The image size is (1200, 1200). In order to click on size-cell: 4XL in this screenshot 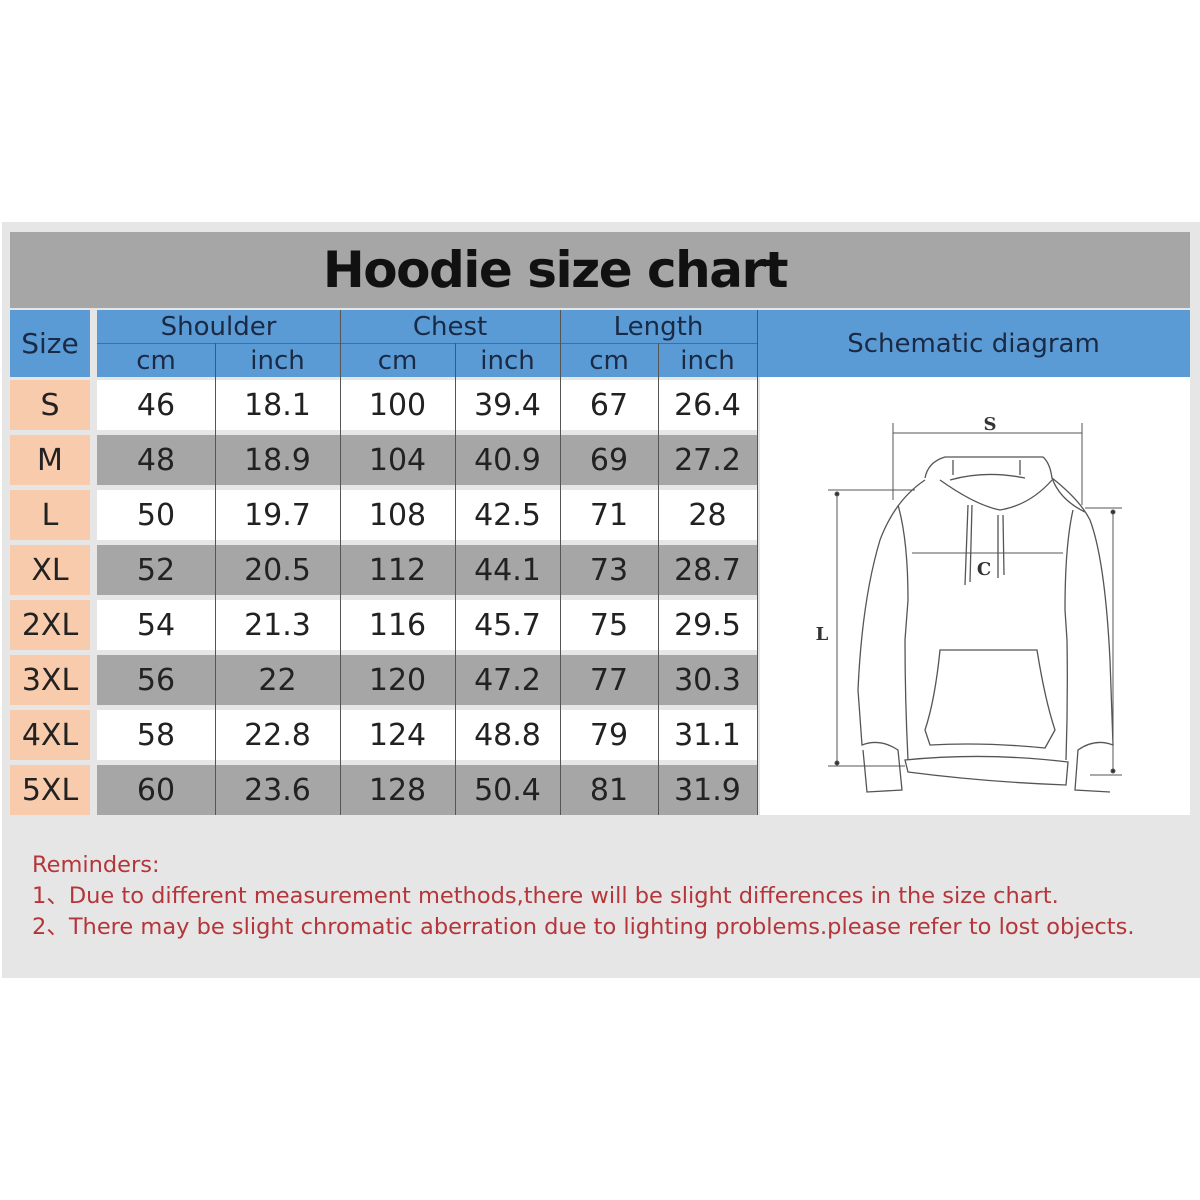, I will do `click(50, 735)`.